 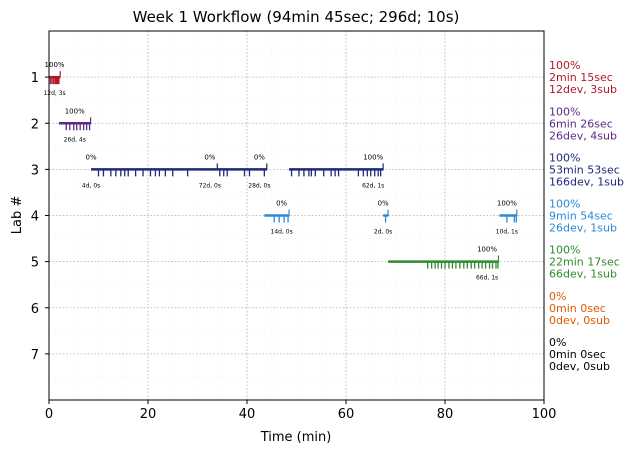 What do you see at coordinates (54, 93) in the screenshot?
I see `lab-1-info-label: 12d, 3s` at bounding box center [54, 93].